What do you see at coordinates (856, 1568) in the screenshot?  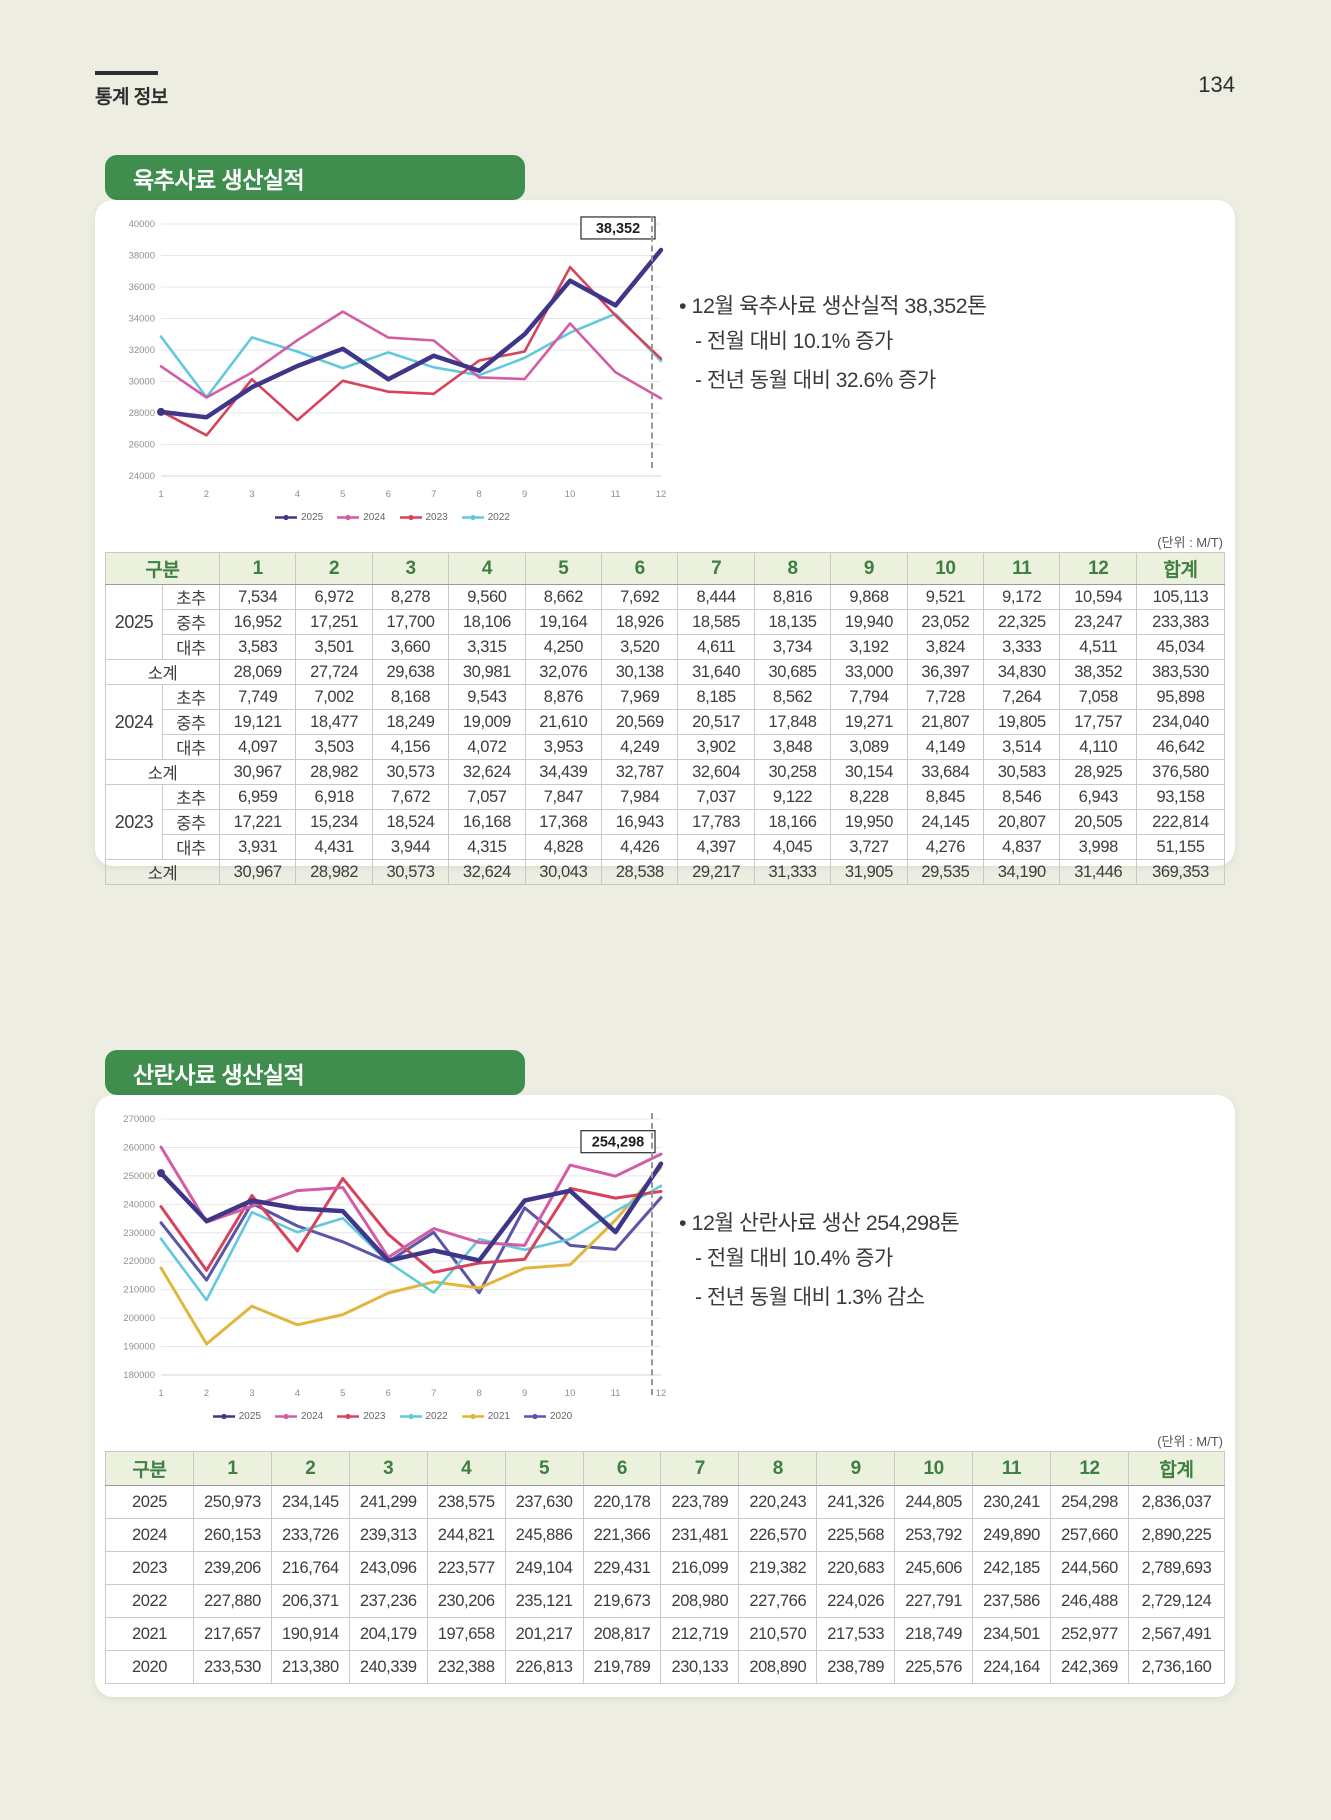 I see `value-cell: 220,683` at bounding box center [856, 1568].